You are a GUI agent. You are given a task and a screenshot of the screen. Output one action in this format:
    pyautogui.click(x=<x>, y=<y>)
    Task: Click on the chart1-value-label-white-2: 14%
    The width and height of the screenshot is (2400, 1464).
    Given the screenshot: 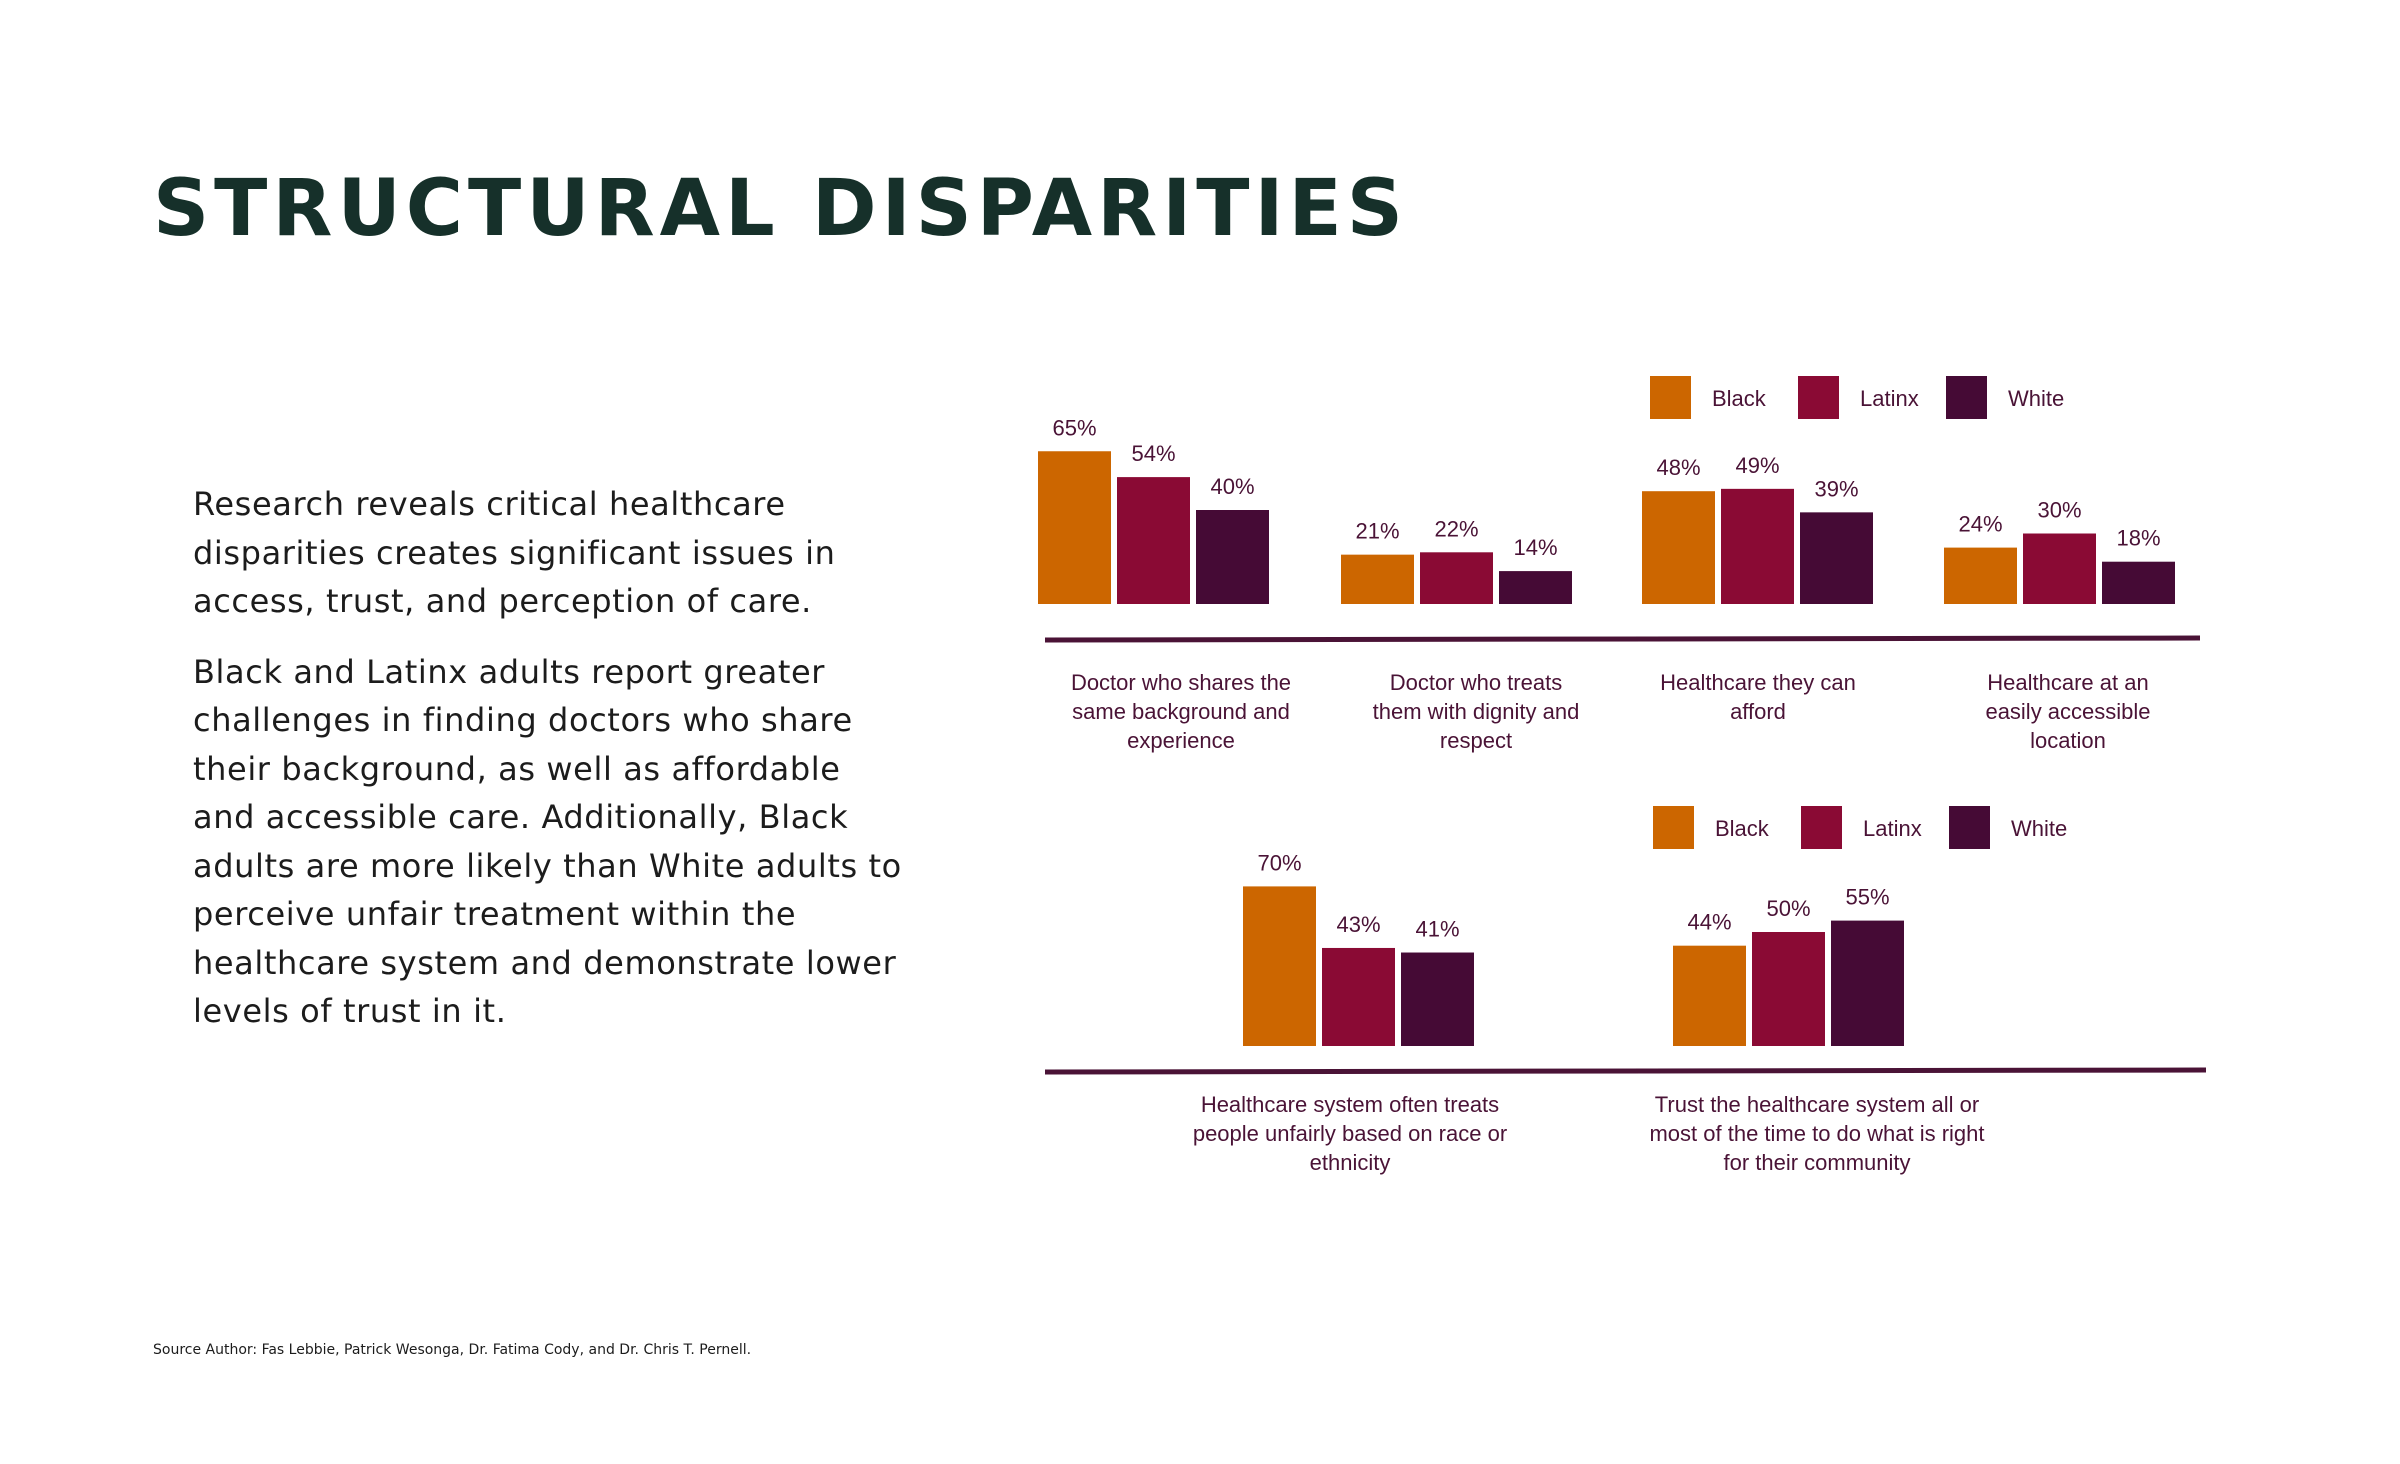 What is the action you would take?
    pyautogui.click(x=1535, y=547)
    